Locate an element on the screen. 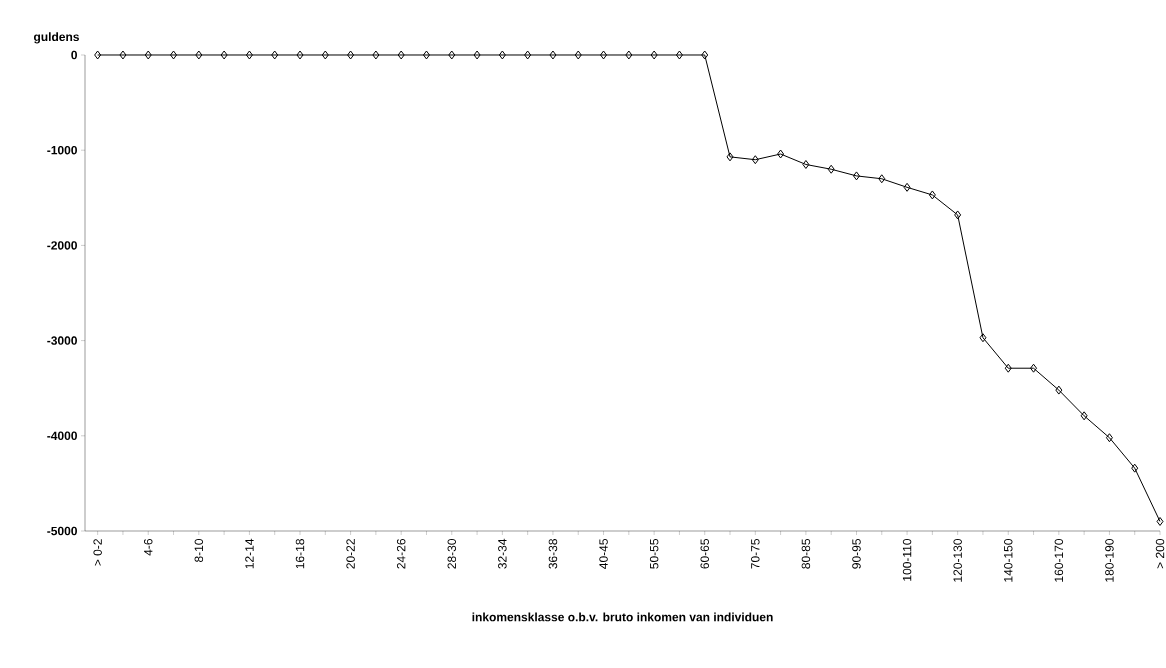  y-tick-label: -2000 is located at coordinates (62, 245).